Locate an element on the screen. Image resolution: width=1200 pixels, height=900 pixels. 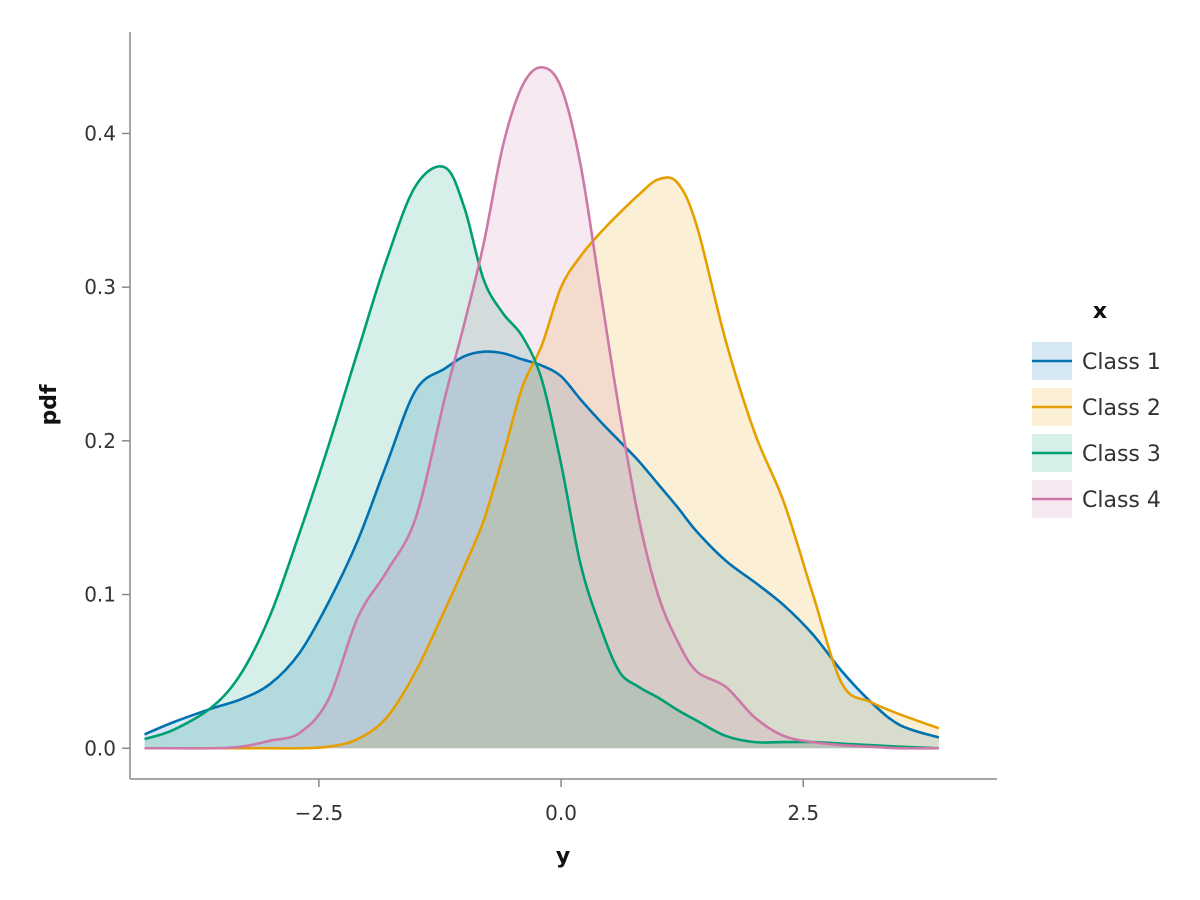
legend-label: Class 1 is located at coordinates (1121, 362).